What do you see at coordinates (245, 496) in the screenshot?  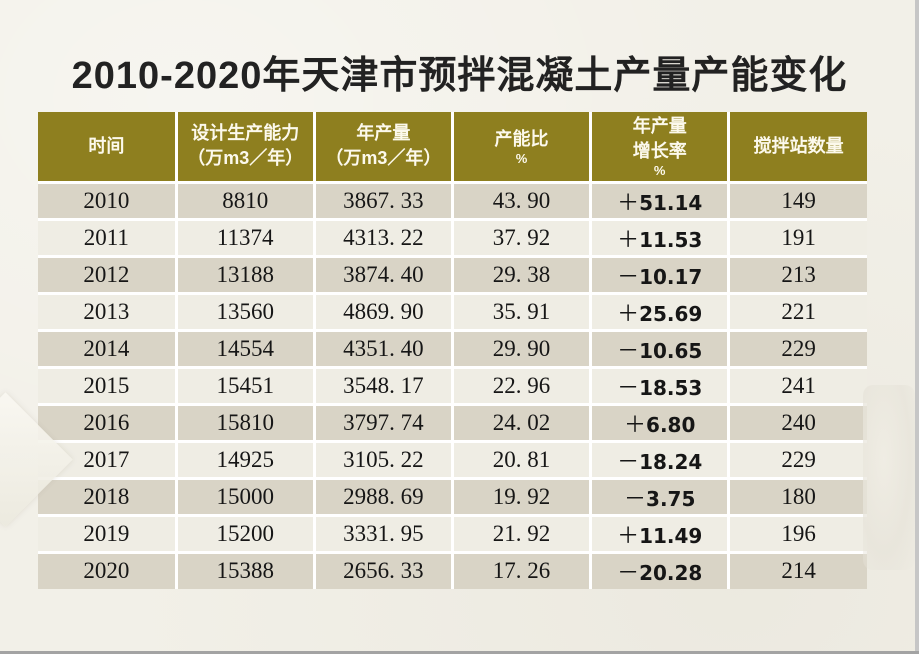 I see `cell-capacity: 15000` at bounding box center [245, 496].